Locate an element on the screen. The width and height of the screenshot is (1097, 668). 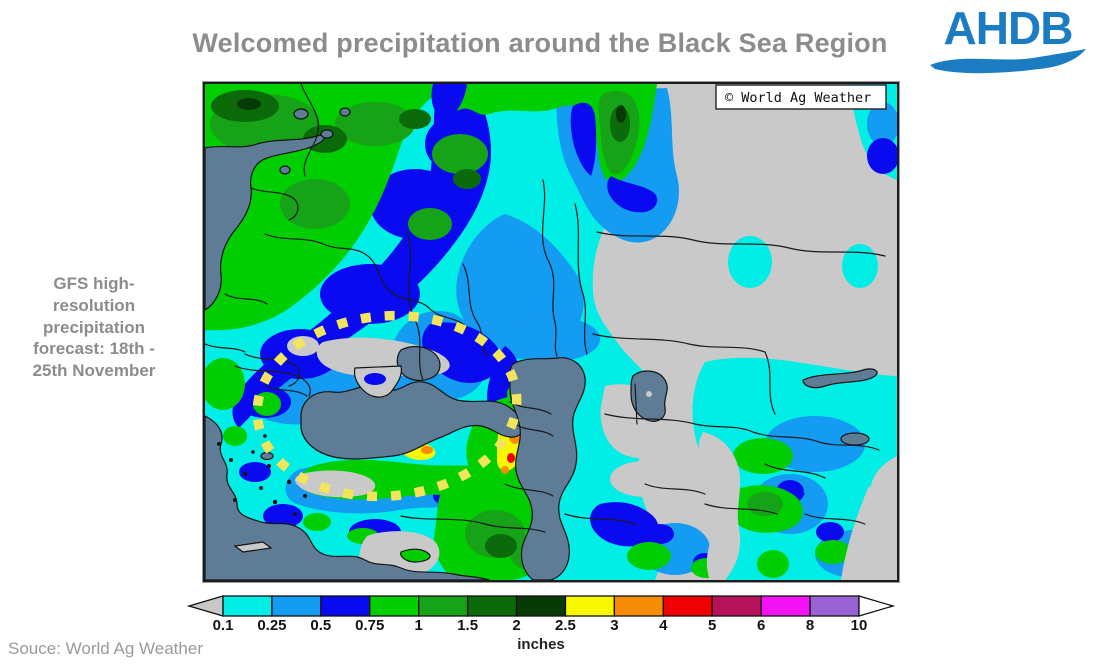
crimea-precip-spot is located at coordinates (375, 379).